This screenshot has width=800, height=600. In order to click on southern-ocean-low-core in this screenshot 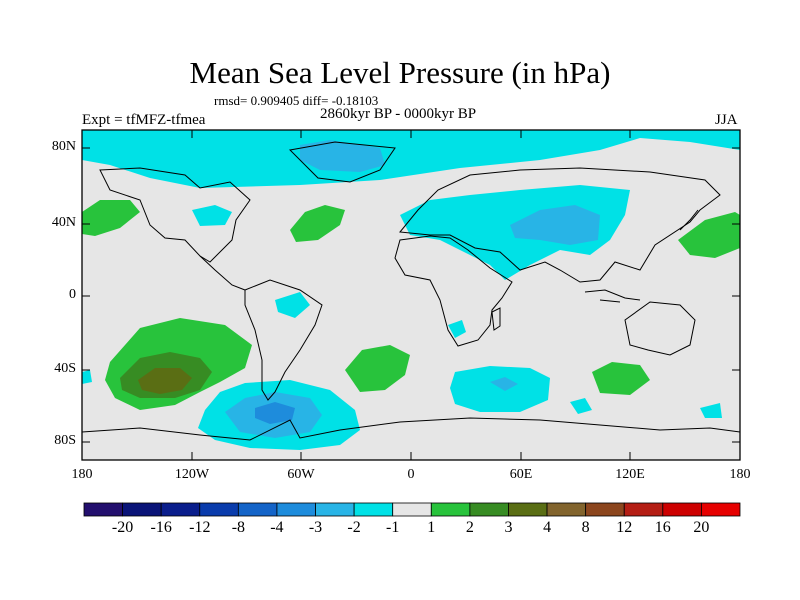, I will do `click(275, 413)`.